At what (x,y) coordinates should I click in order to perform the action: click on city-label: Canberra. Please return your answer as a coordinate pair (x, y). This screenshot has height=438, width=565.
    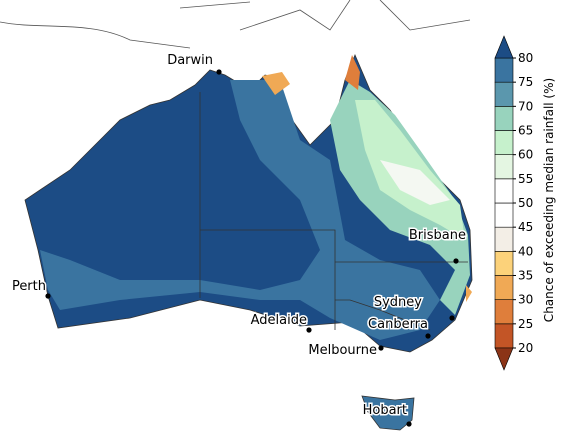
    Looking at the image, I should click on (398, 324).